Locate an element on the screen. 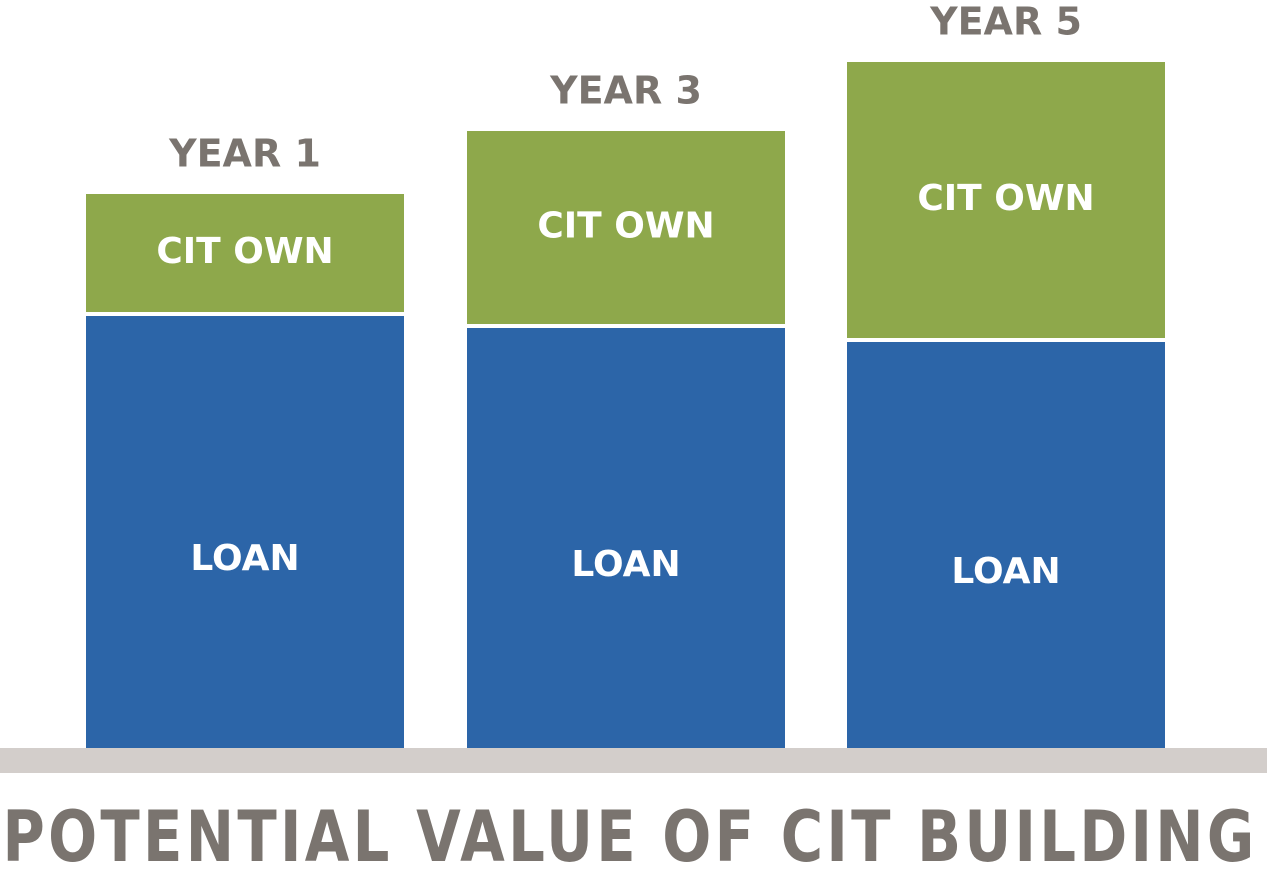 Image resolution: width=1267 pixels, height=872 pixels. category-label: YEAR 1 is located at coordinates (244, 154).